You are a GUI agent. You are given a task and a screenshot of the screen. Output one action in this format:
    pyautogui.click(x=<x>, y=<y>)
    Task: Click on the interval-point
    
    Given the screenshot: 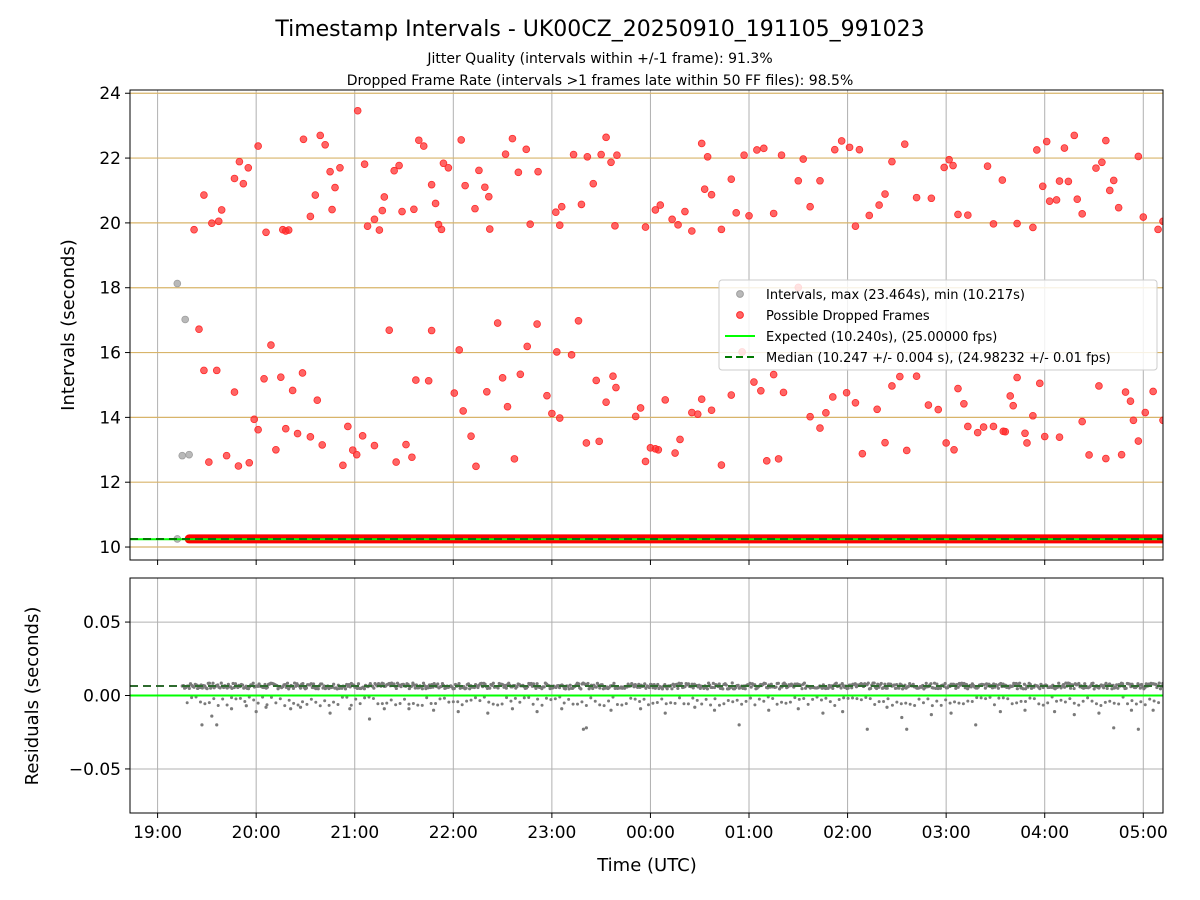 What is the action you would take?
    pyautogui.click(x=189, y=454)
    